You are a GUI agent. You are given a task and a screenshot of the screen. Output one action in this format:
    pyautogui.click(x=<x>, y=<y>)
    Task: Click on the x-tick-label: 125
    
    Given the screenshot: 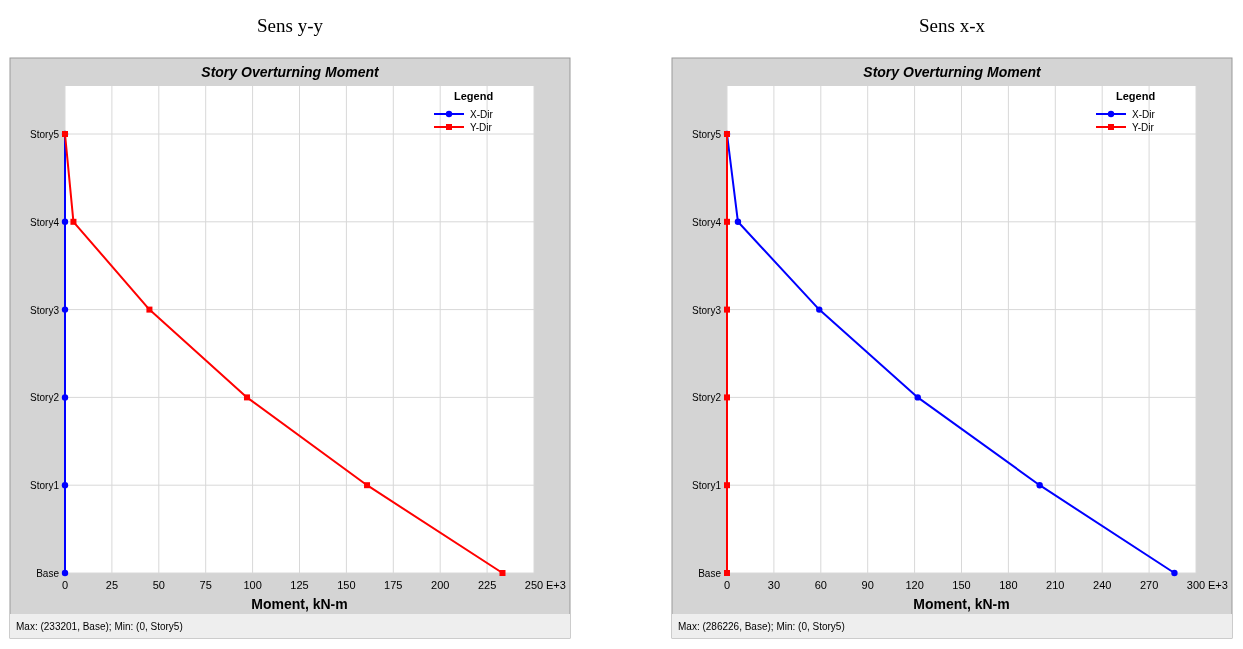 What is the action you would take?
    pyautogui.click(x=299, y=585)
    